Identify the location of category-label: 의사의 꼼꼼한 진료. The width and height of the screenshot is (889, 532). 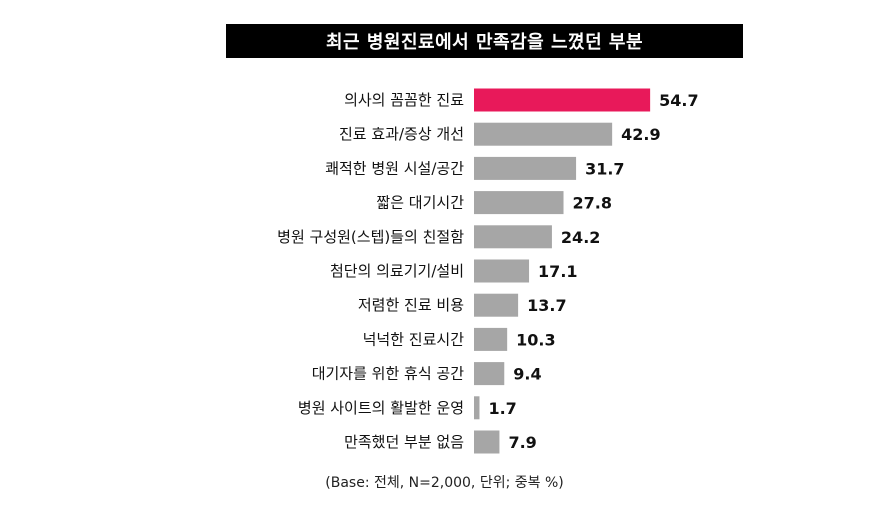
(404, 100).